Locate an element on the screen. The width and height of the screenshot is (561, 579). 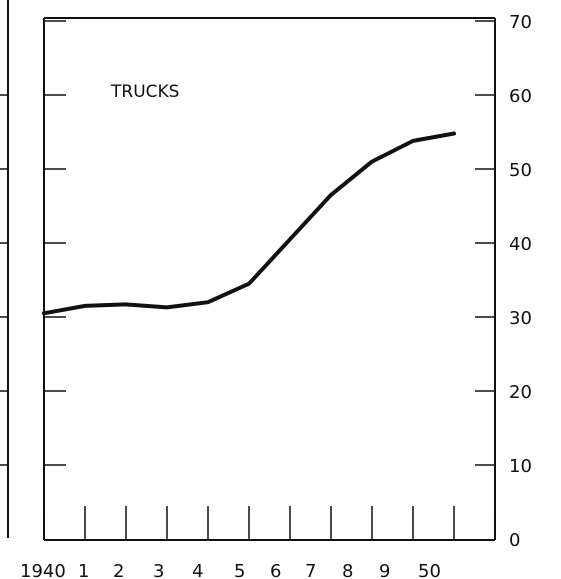
x-tick-label: 5 is located at coordinates (239, 570).